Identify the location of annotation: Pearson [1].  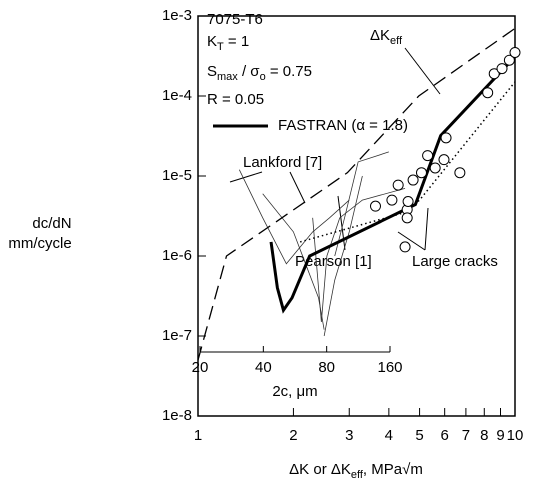
(333, 261).